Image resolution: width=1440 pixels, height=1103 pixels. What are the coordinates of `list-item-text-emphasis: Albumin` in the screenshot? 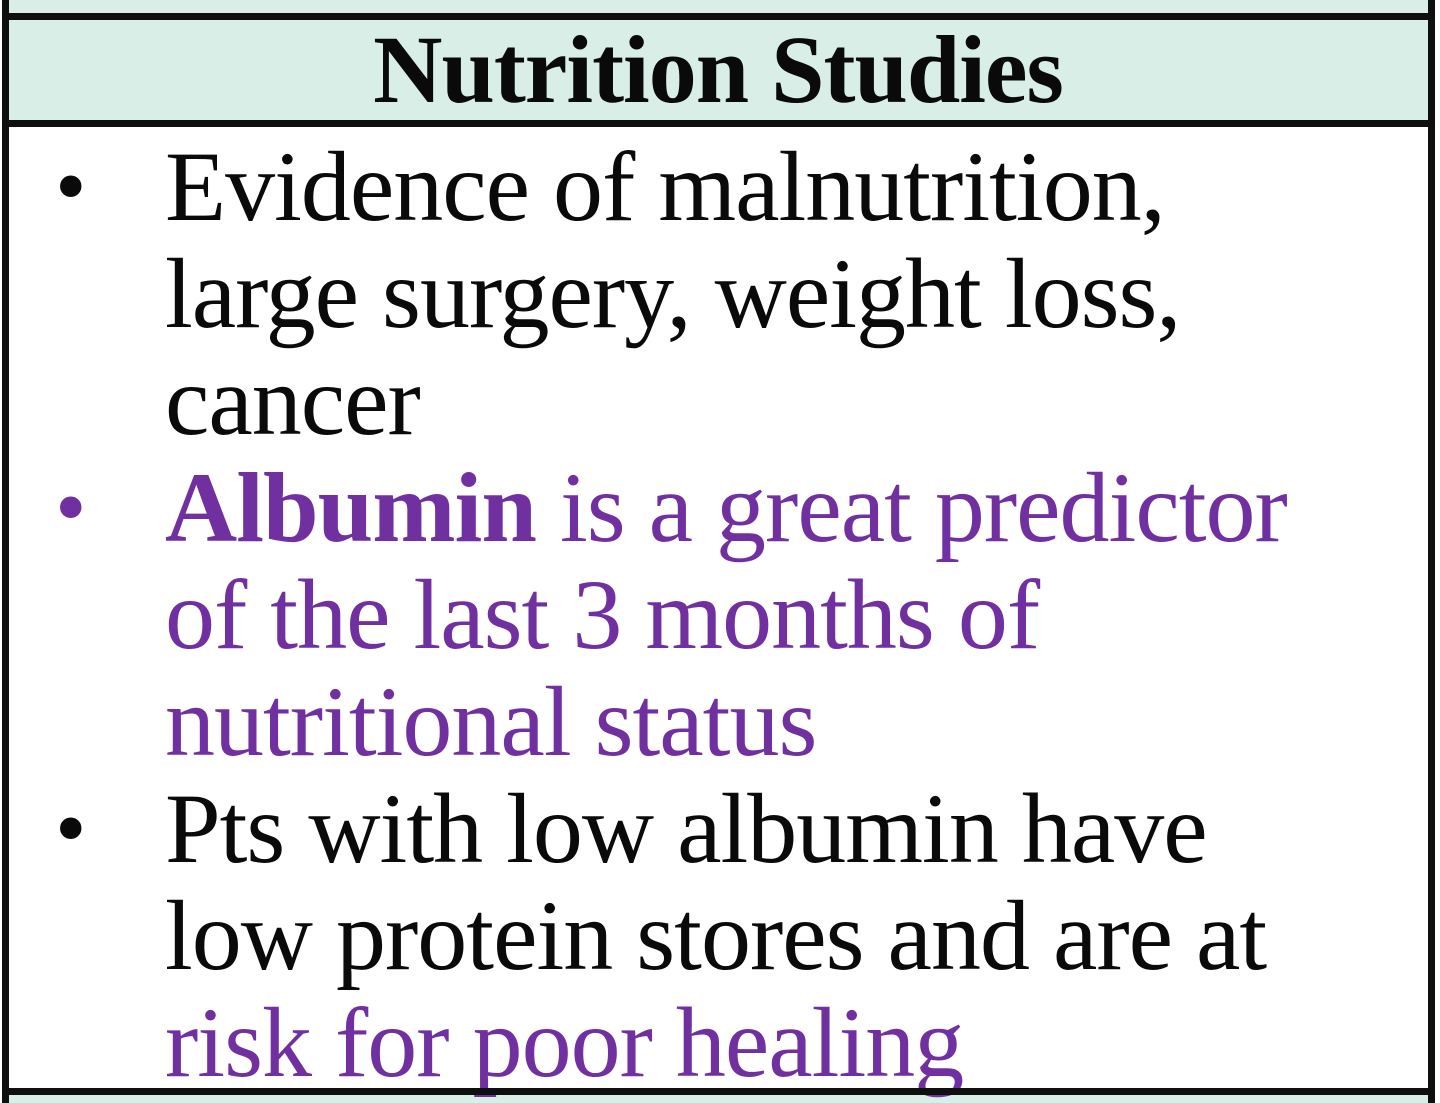 It's located at (351, 507).